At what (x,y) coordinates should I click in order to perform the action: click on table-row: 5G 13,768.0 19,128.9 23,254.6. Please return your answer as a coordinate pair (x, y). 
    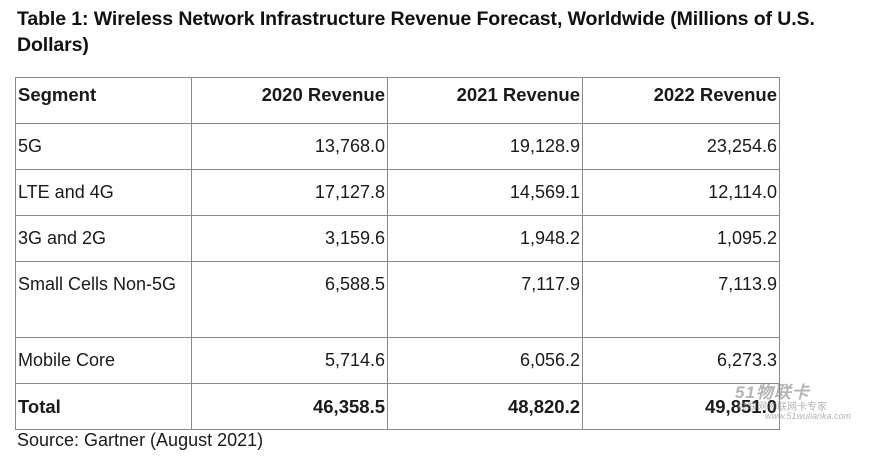
    Looking at the image, I should click on (397, 146).